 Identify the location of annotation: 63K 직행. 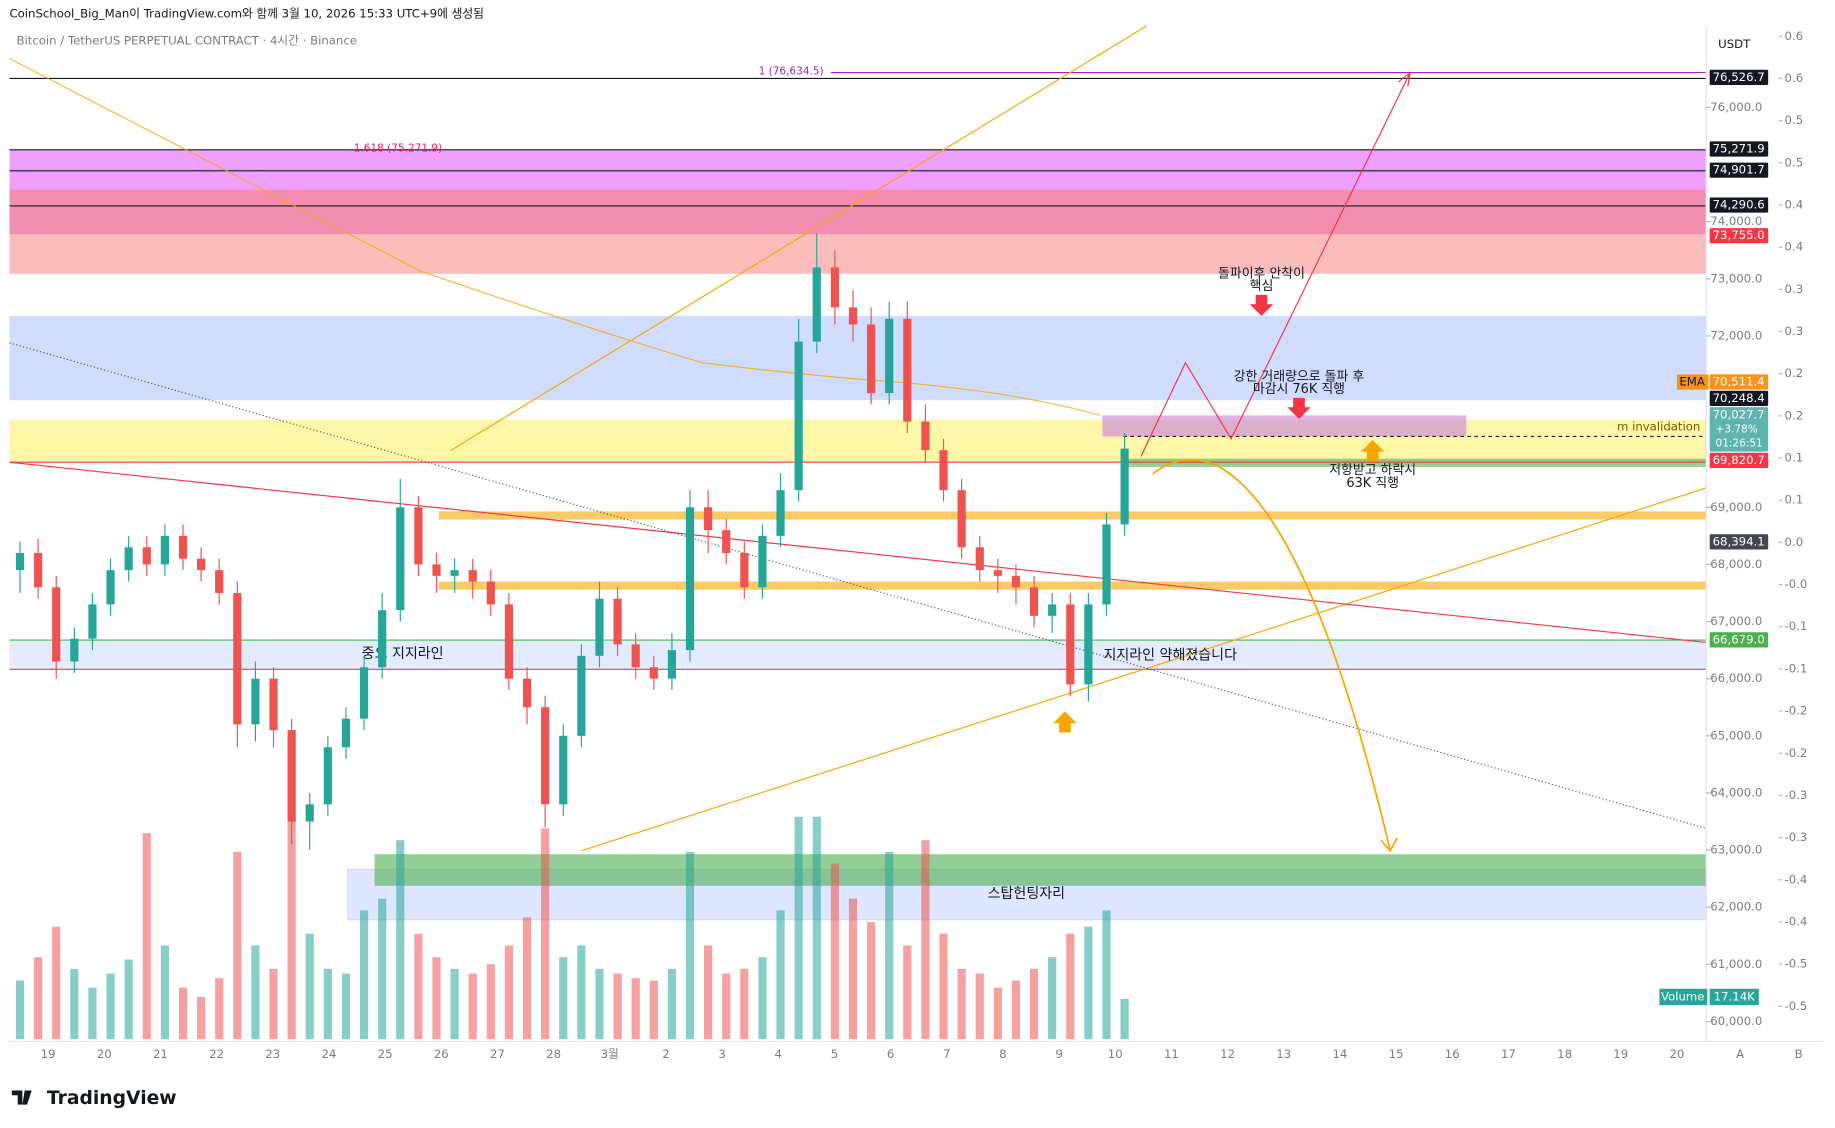
(1372, 483).